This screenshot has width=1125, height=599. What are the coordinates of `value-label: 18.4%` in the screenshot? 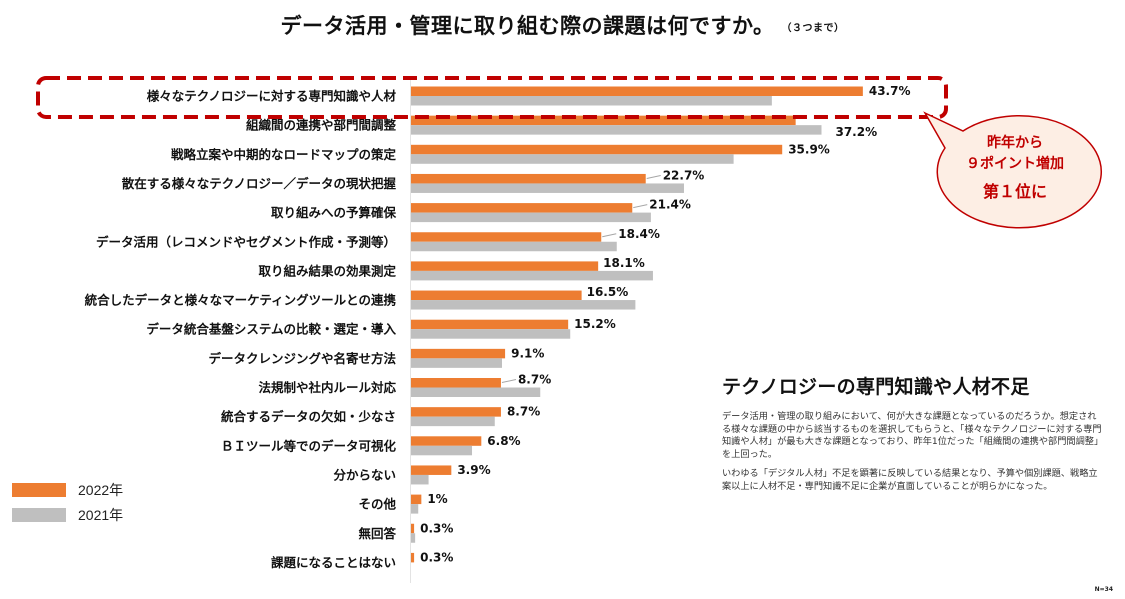 It's located at (639, 234).